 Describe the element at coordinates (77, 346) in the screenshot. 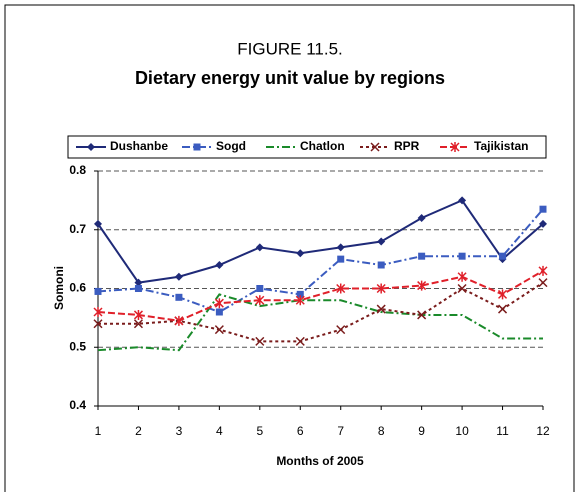

I see `y-tick-label: 0.5` at that location.